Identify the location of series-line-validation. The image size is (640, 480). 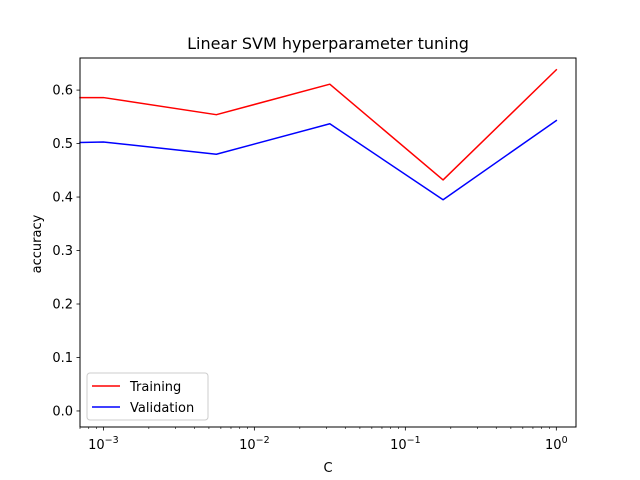
(318, 160).